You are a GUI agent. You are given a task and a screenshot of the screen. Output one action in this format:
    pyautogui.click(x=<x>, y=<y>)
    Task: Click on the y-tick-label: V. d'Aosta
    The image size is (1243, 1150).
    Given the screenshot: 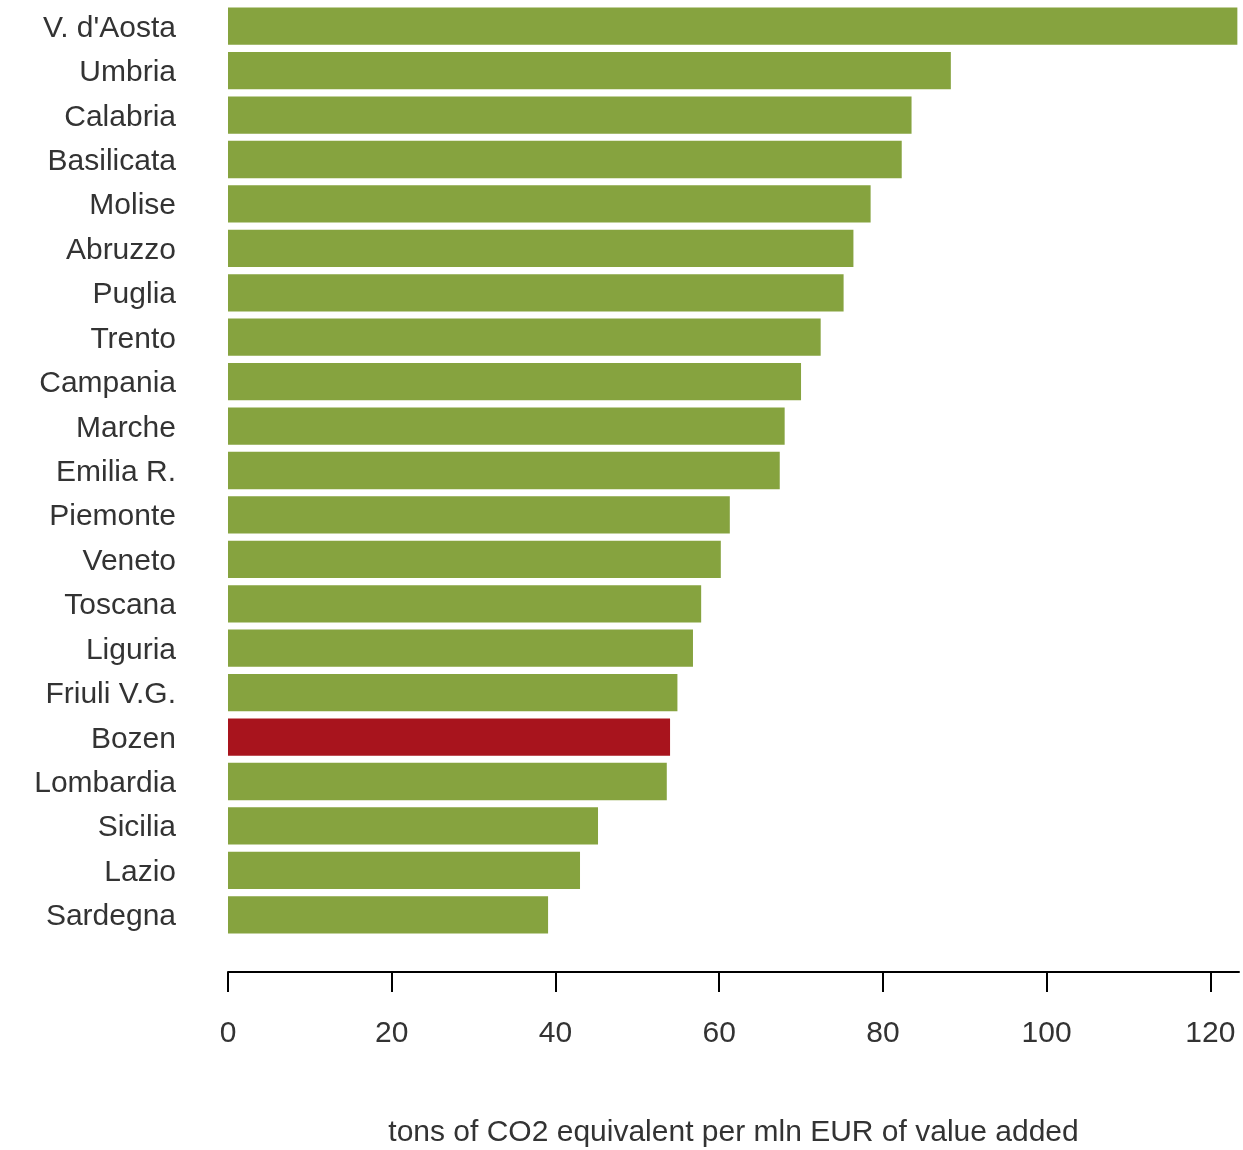 What is the action you would take?
    pyautogui.click(x=109, y=26)
    